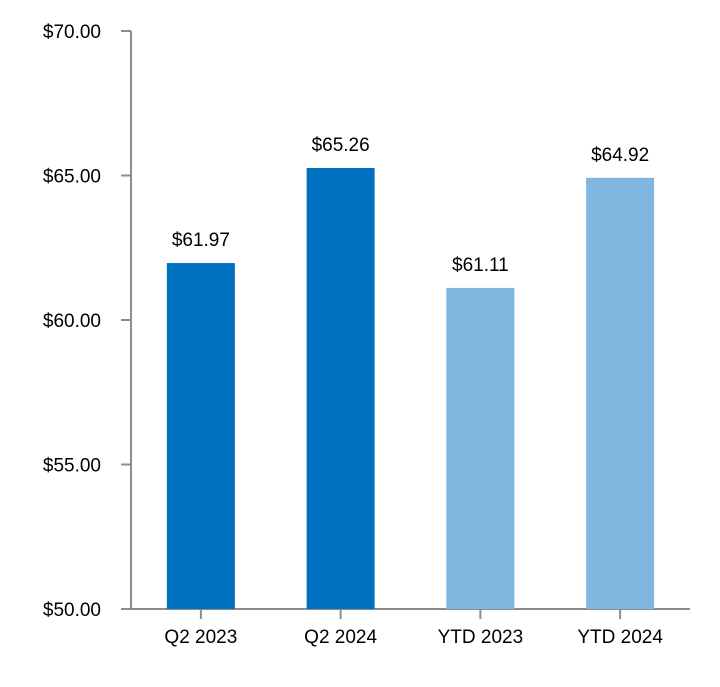 This screenshot has height=687, width=720. Describe the element at coordinates (620, 637) in the screenshot. I see `x-tick-label: YTD 2024` at that location.